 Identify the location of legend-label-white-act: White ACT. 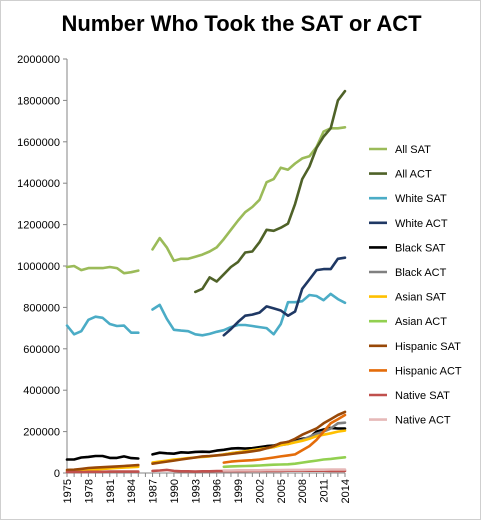
(421, 224).